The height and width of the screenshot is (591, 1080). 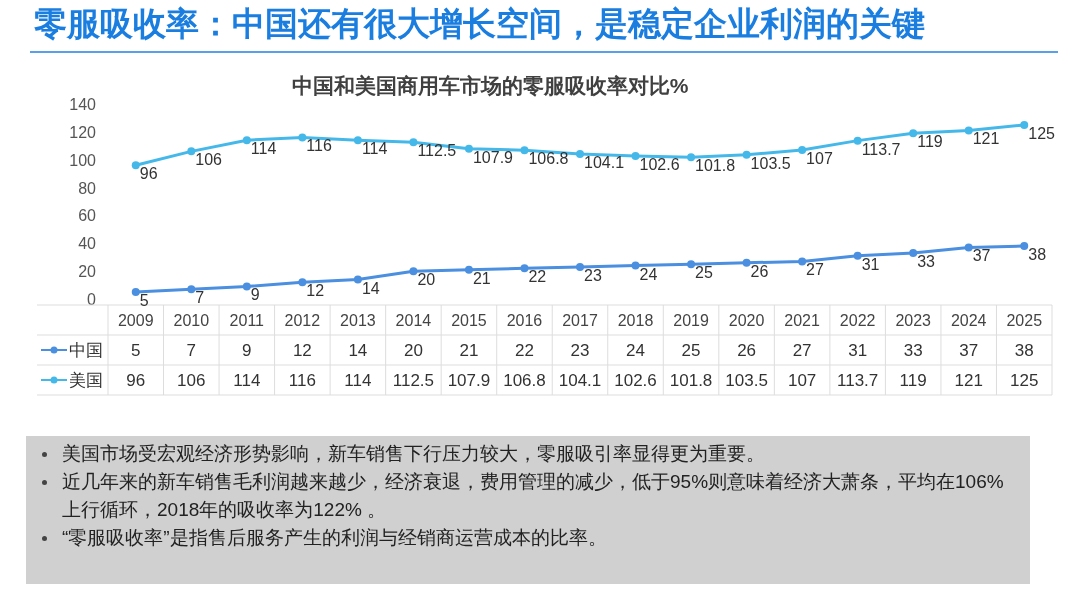 What do you see at coordinates (87, 244) in the screenshot?
I see `y-tick-label: 40` at bounding box center [87, 244].